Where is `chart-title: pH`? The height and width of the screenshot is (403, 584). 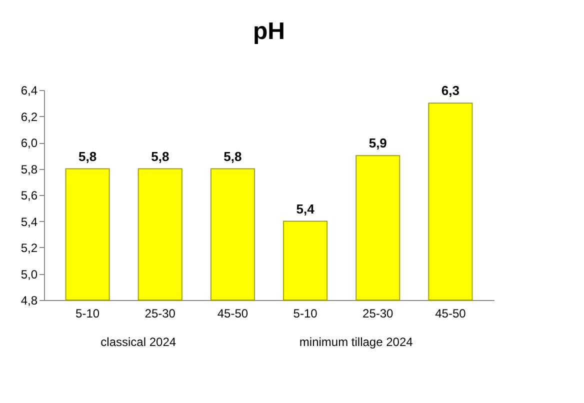 chart-title: pH is located at coordinates (269, 31).